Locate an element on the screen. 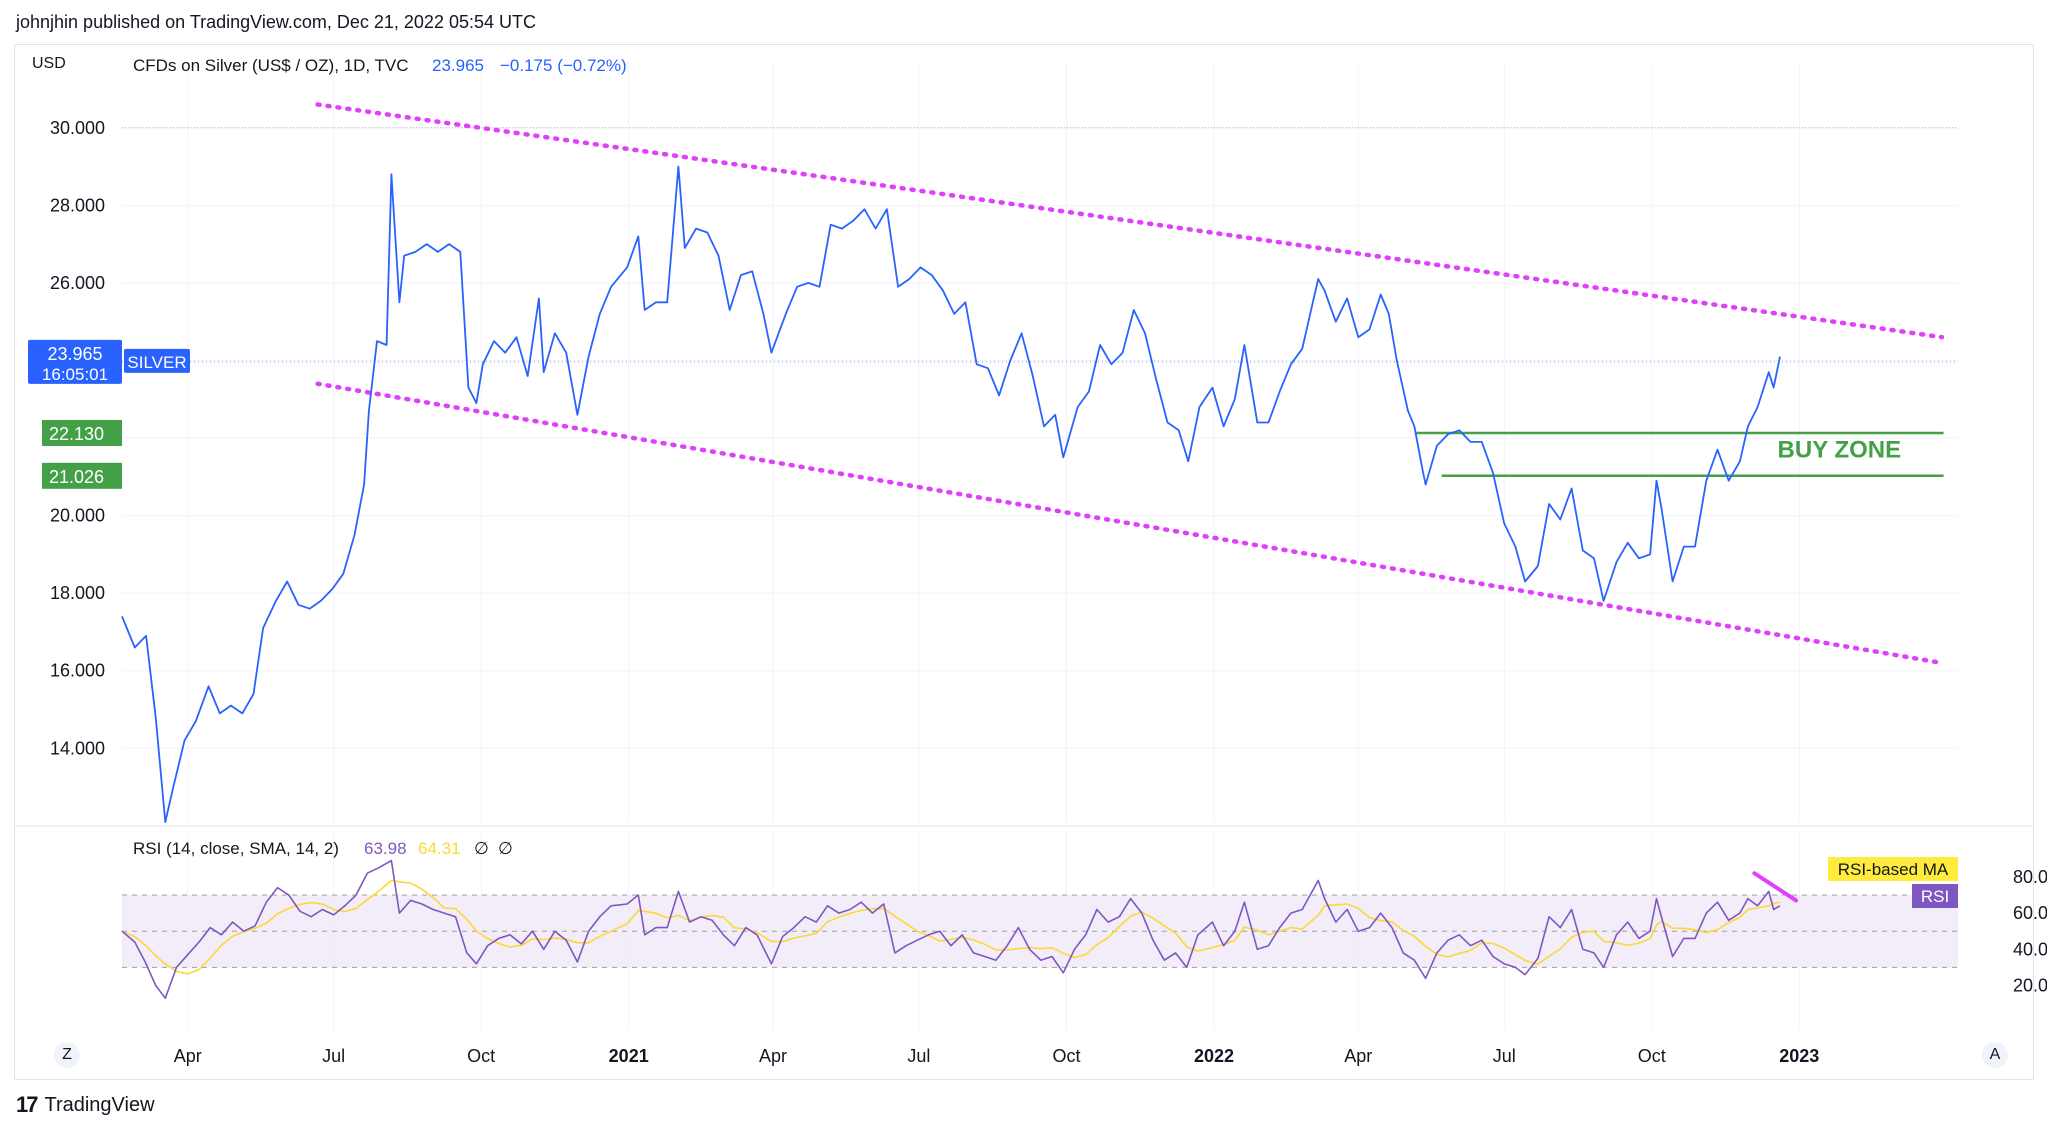 This screenshot has height=1131, width=2047. time-axis-tick-label: 2022 is located at coordinates (1214, 1056).